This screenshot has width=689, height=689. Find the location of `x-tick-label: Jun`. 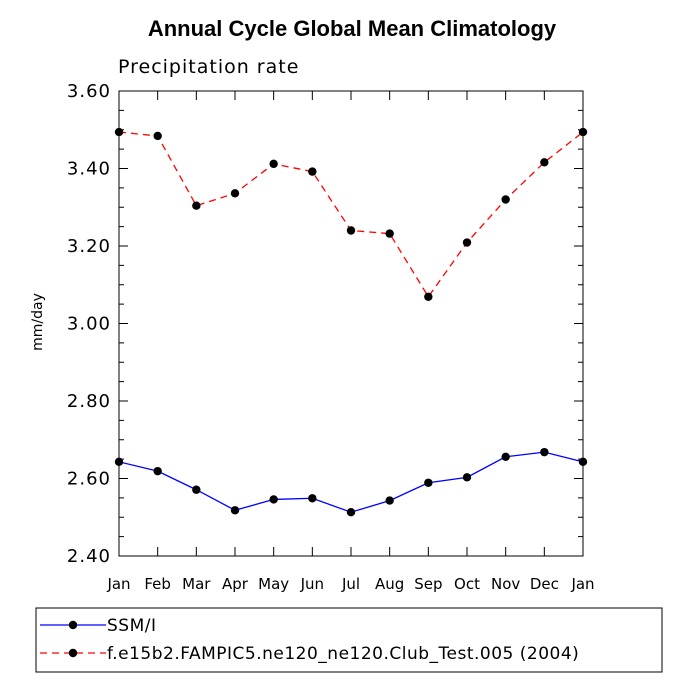

x-tick-label: Jun is located at coordinates (312, 584).